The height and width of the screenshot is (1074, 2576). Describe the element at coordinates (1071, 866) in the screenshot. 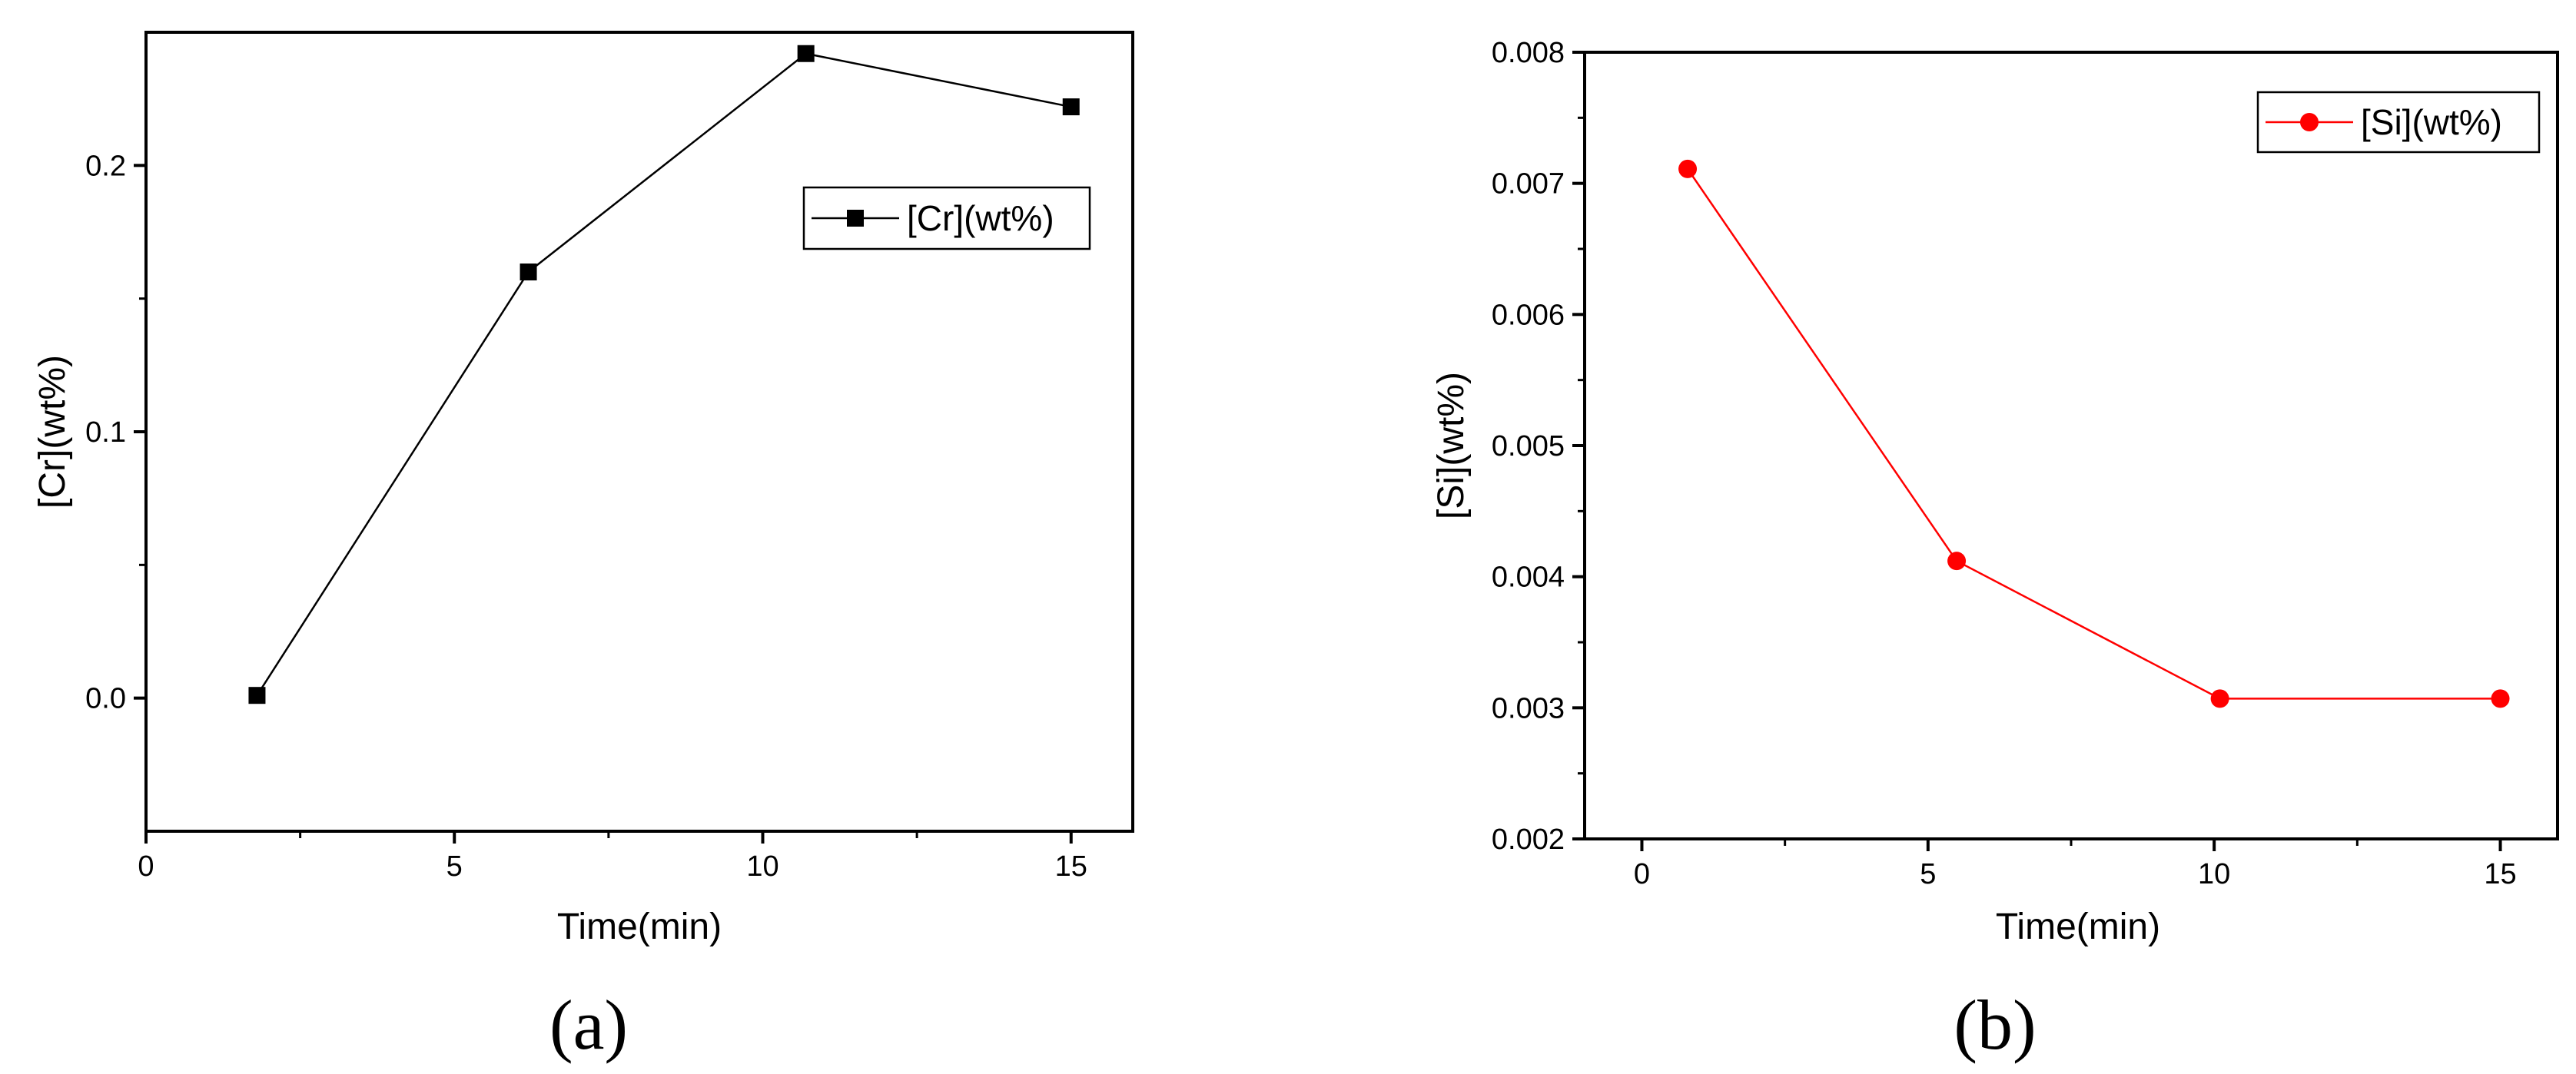

I see `x-tick-label-a-3: 15` at that location.